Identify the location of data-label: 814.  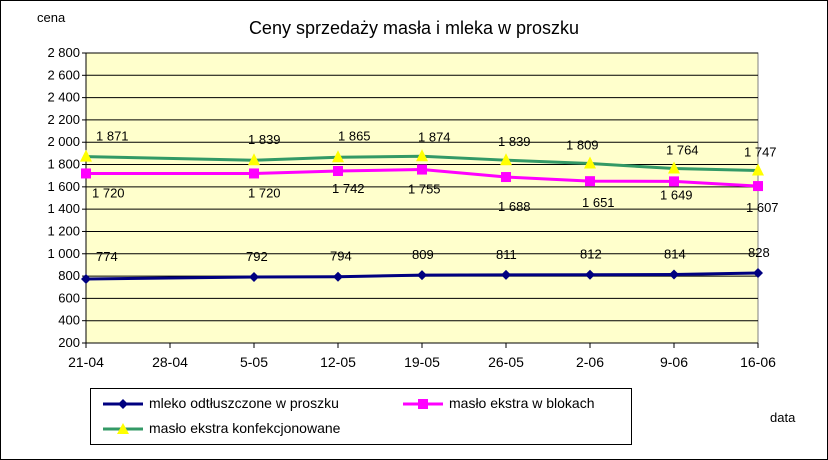
(675, 254).